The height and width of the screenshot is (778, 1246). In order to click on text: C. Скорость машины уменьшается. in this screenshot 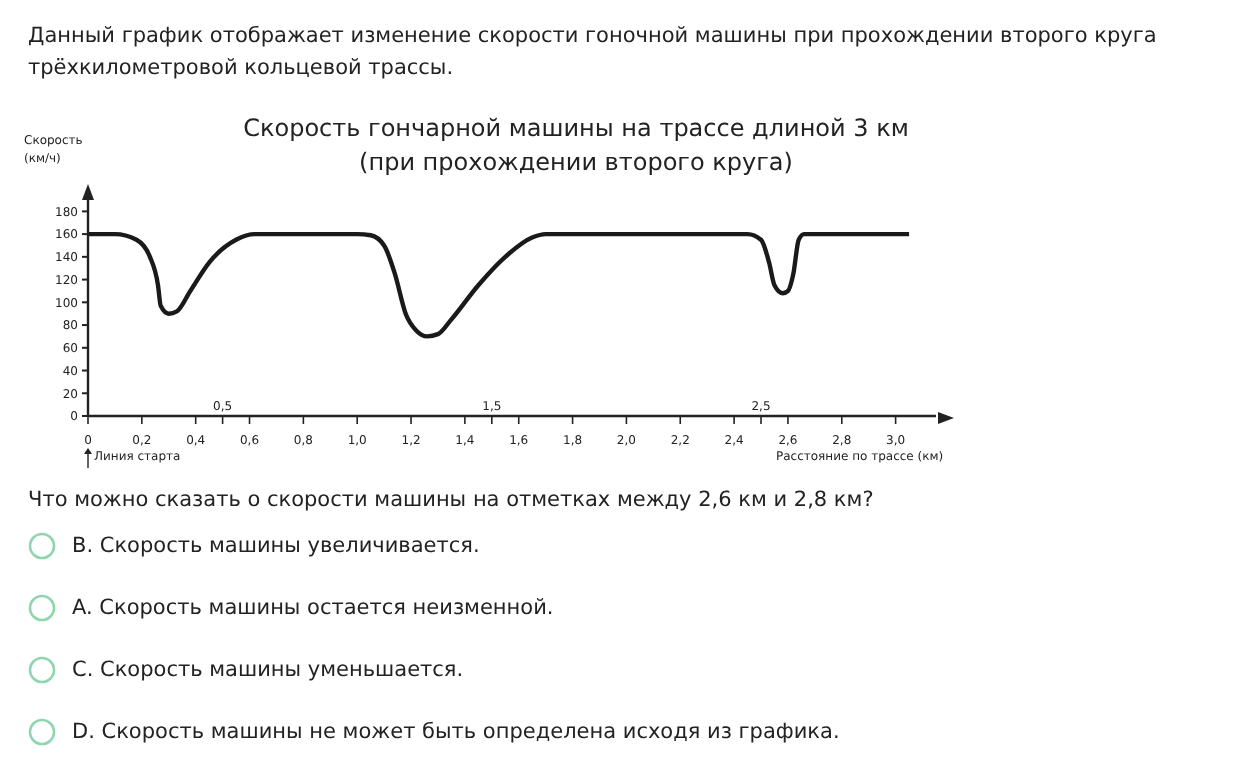, I will do `click(268, 670)`.